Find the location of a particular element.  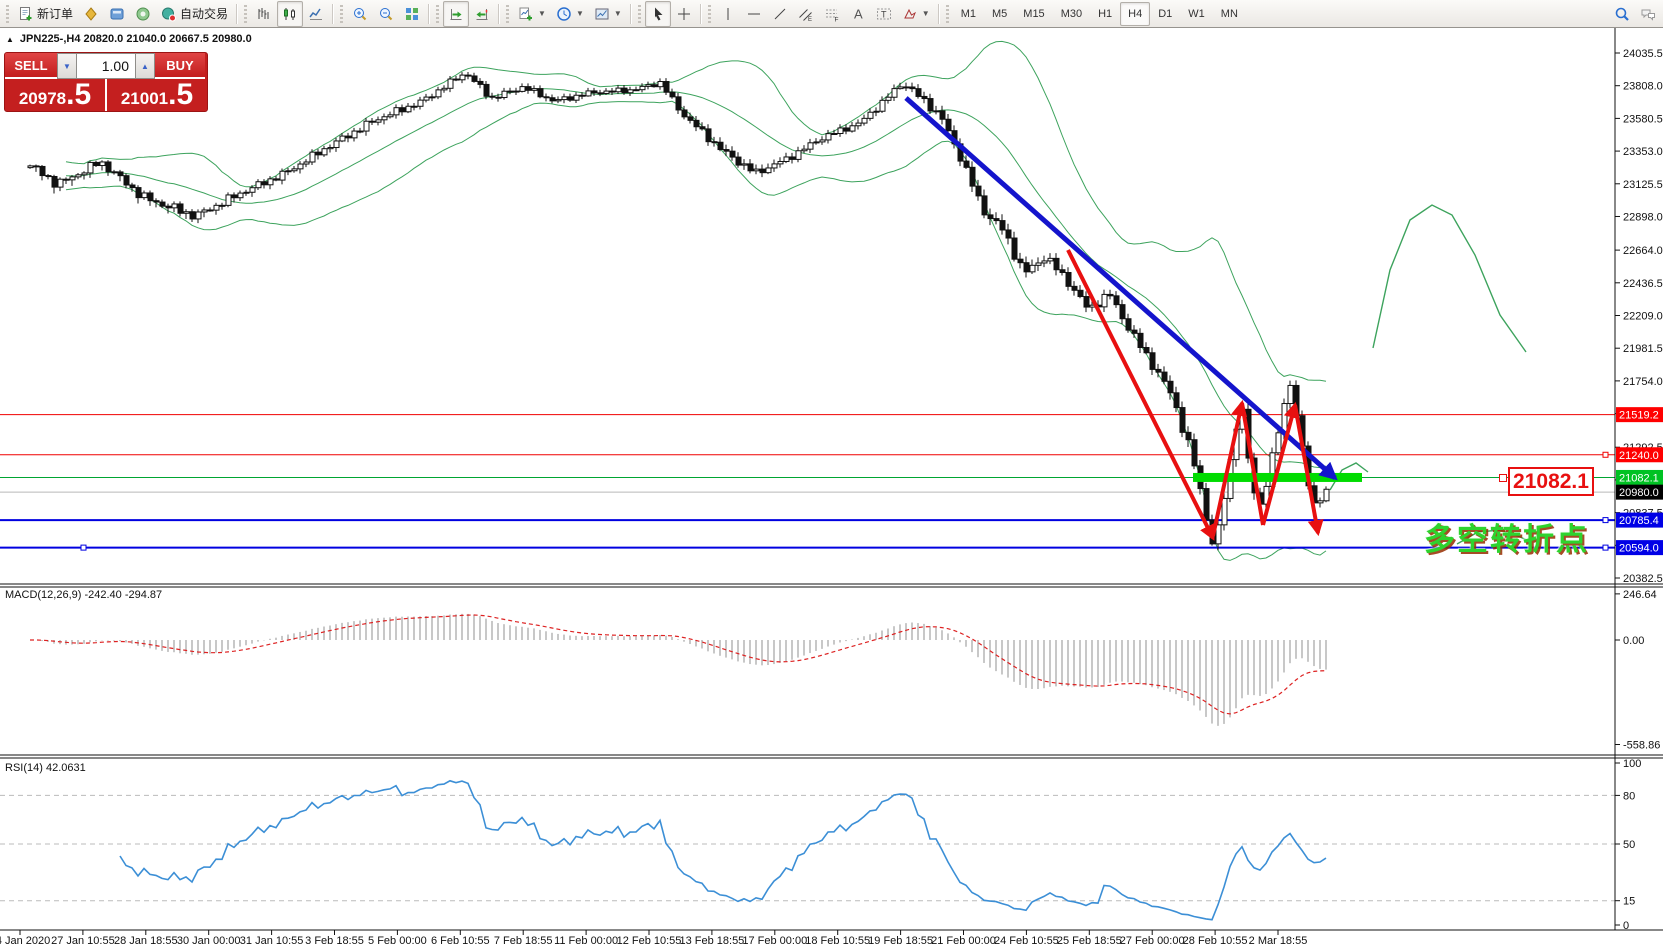

volume-input: 1.00 is located at coordinates (106, 66).